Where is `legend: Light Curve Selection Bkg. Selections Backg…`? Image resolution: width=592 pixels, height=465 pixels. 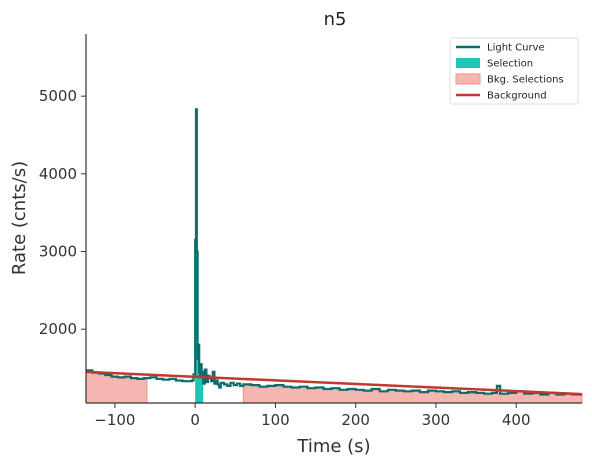 legend: Light Curve Selection Bkg. Selections Backg… is located at coordinates (514, 71).